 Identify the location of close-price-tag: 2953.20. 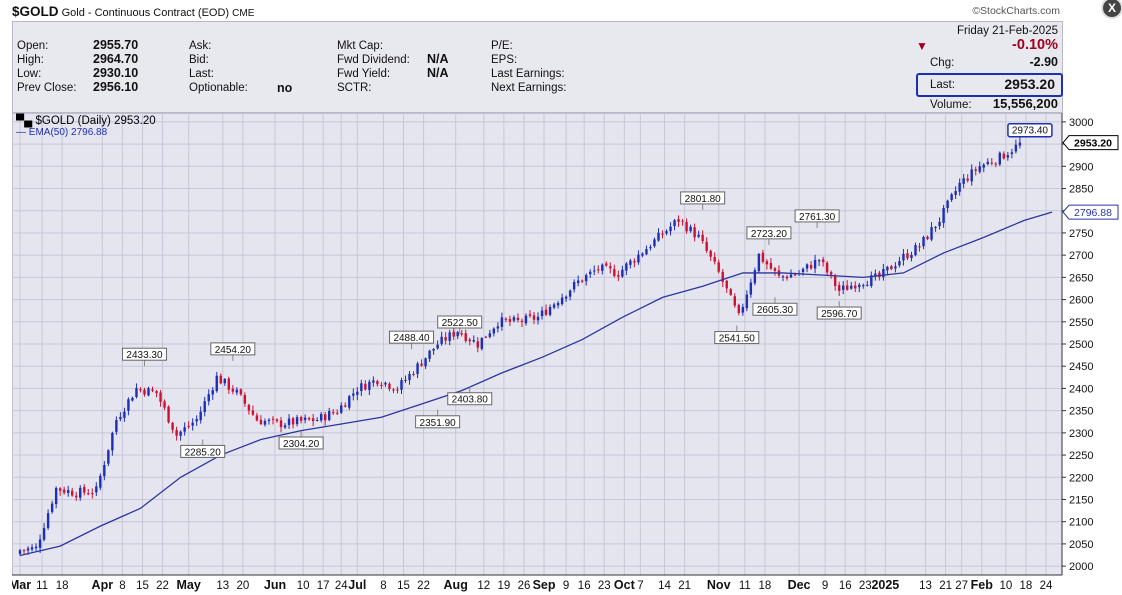
(1090, 143).